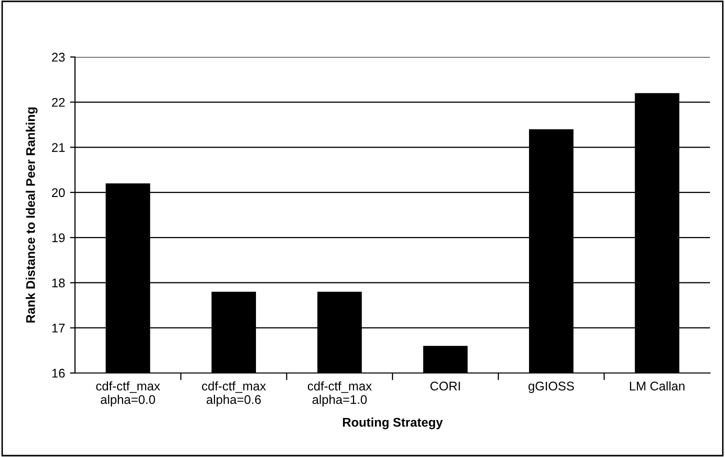  What do you see at coordinates (58, 328) in the screenshot?
I see `y-tick-label: 17` at bounding box center [58, 328].